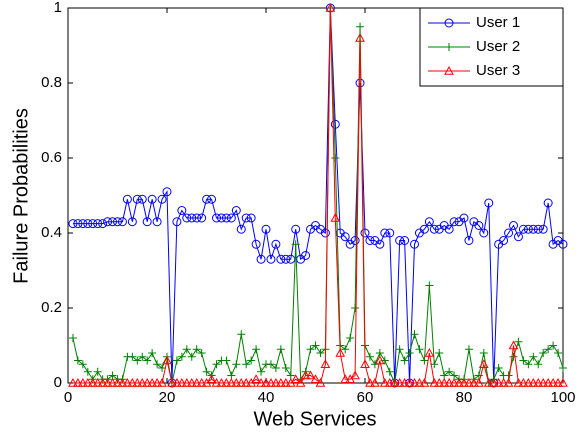  I want to click on x-tick-label: 80, so click(464, 397).